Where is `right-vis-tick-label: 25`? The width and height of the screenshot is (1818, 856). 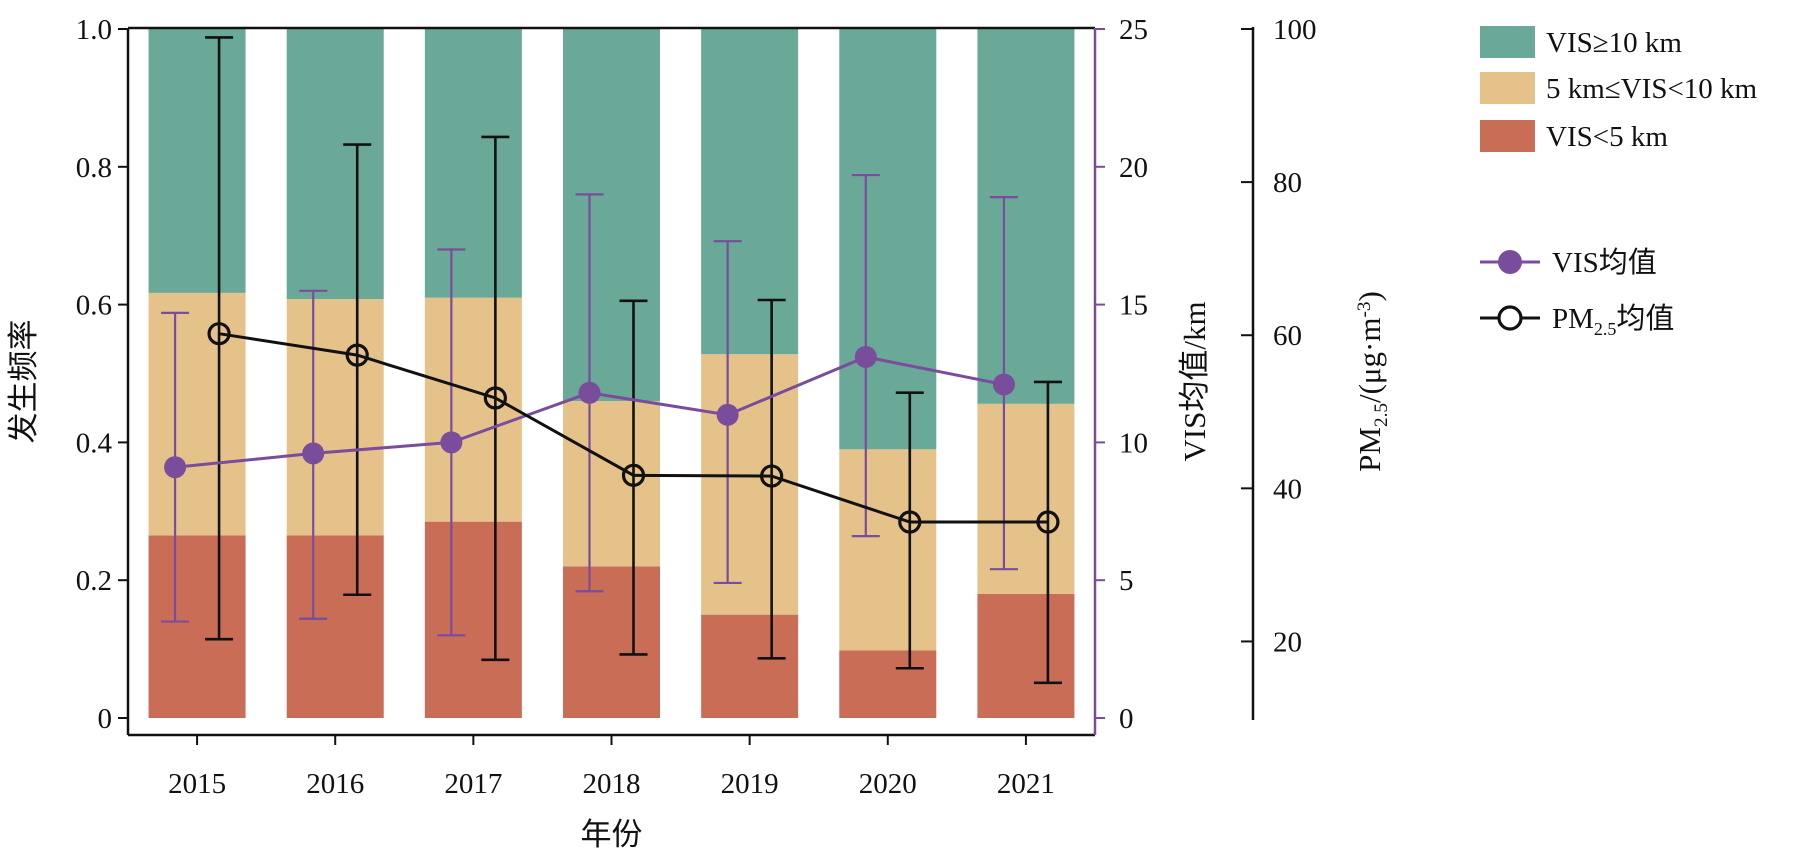
right-vis-tick-label: 25 is located at coordinates (1133, 30).